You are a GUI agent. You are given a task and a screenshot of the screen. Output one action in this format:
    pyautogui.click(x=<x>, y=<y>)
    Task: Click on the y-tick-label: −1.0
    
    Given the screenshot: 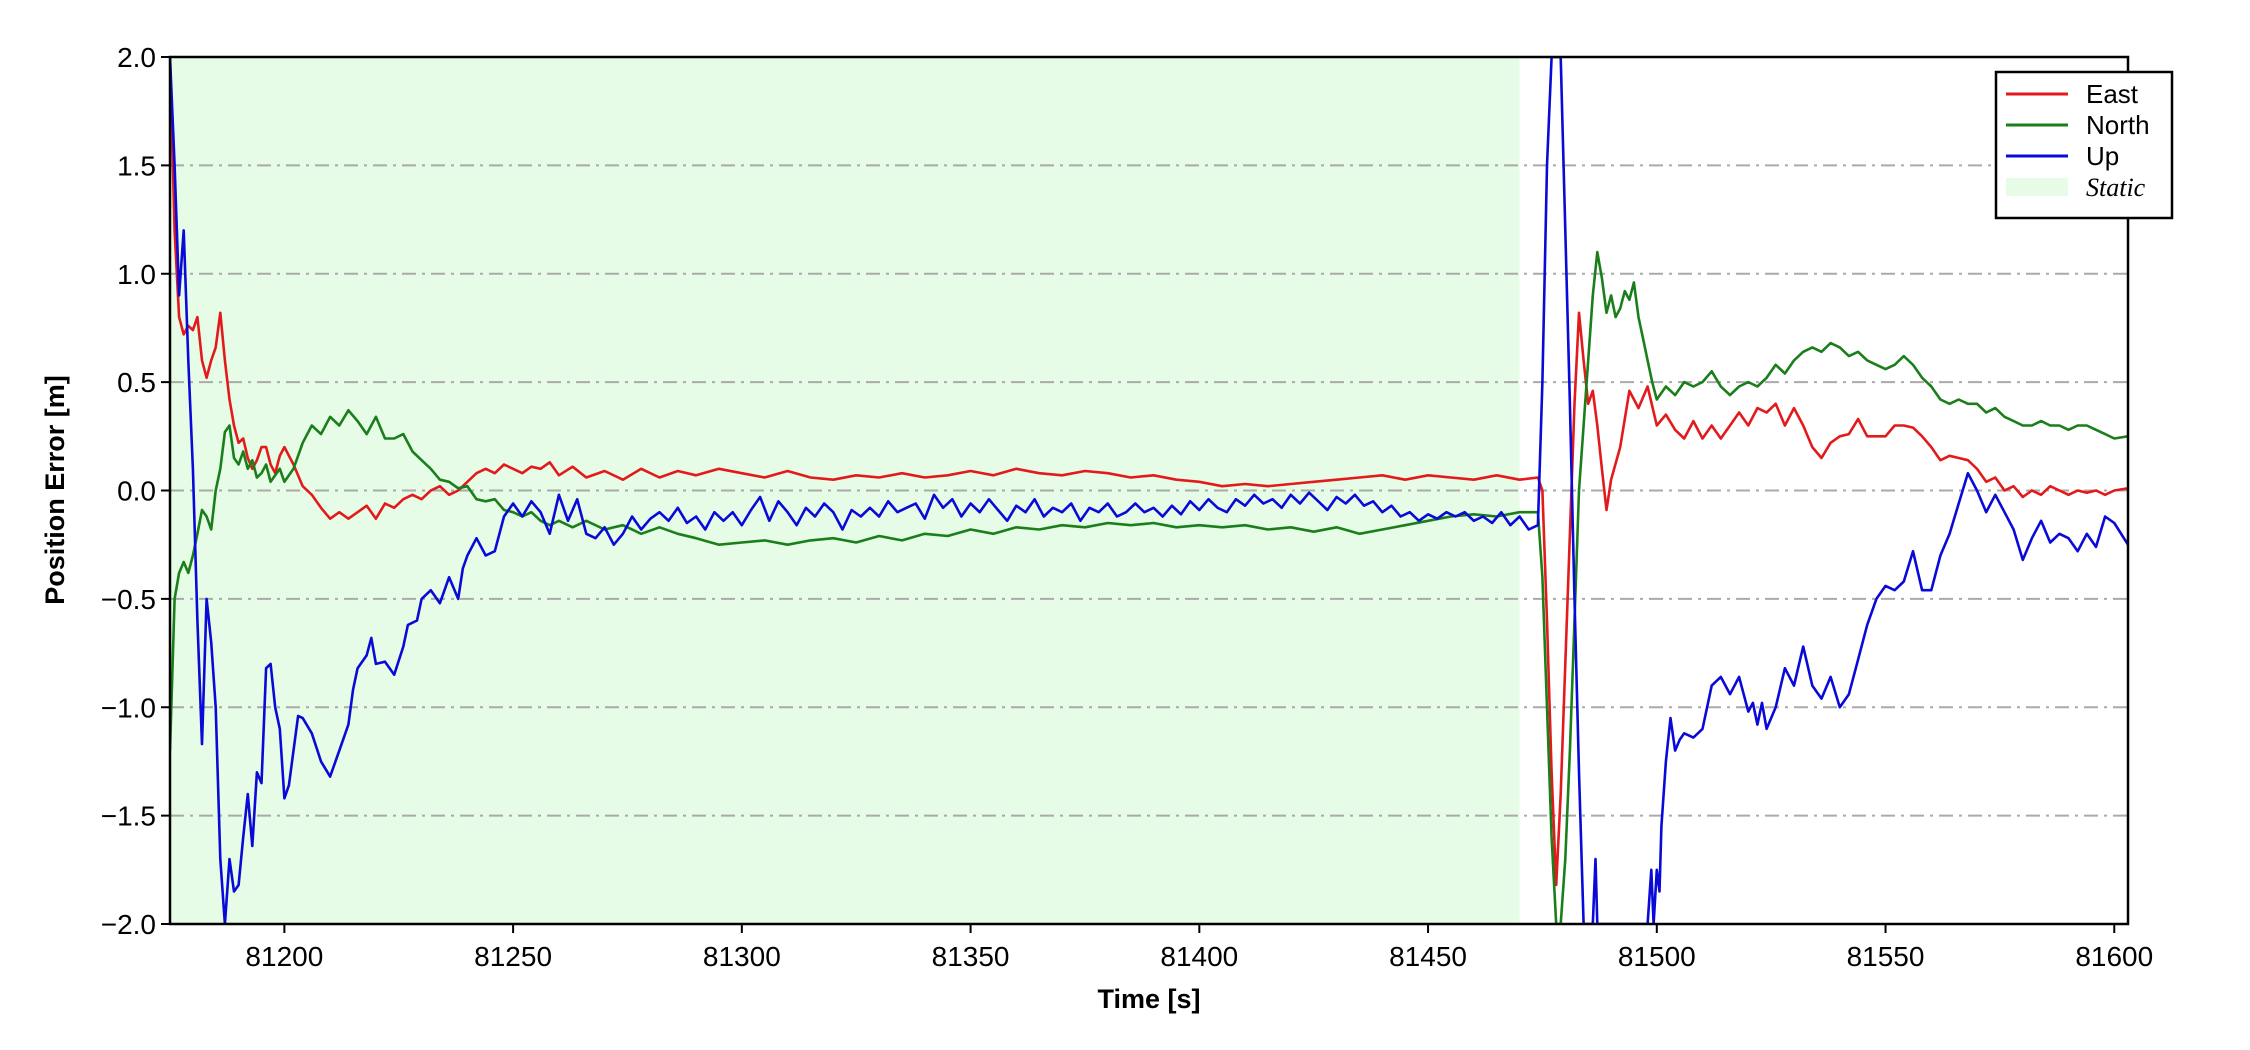 What is the action you would take?
    pyautogui.click(x=128, y=707)
    